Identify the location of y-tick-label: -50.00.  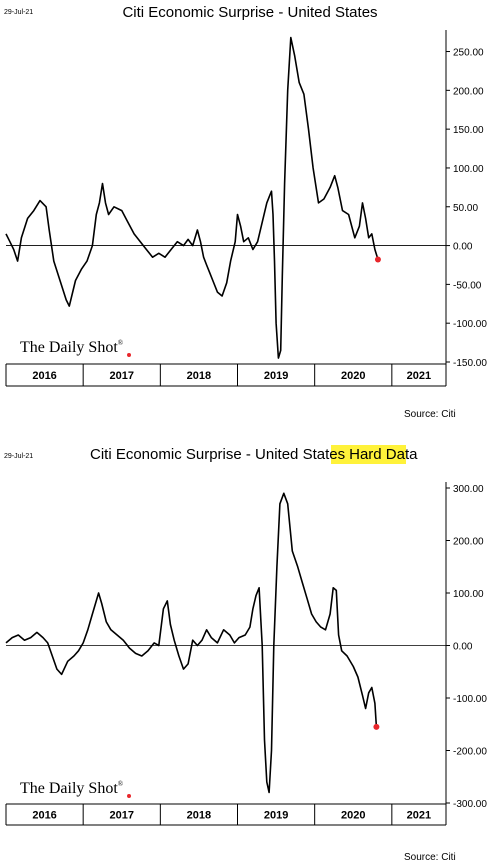
(467, 285).